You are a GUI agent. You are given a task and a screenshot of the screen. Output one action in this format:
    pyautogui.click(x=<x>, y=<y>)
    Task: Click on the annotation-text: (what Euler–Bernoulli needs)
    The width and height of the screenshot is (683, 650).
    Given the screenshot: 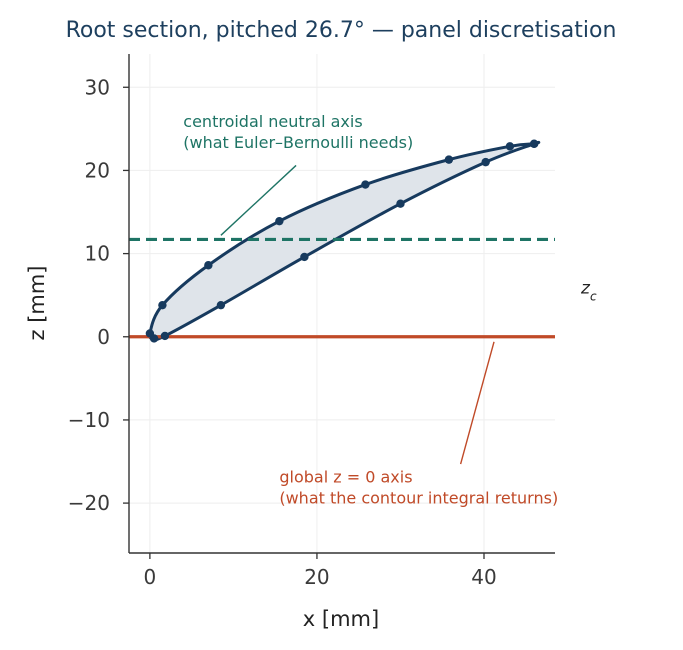 What is the action you would take?
    pyautogui.click(x=298, y=142)
    